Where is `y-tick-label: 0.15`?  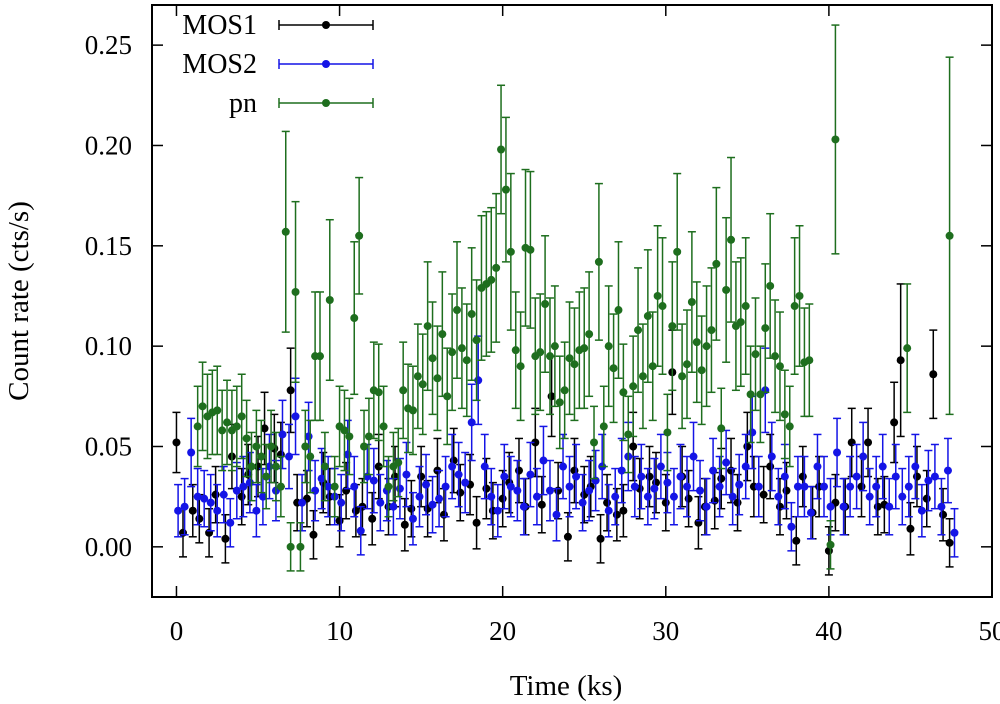
y-tick-label: 0.15 is located at coordinates (108, 246).